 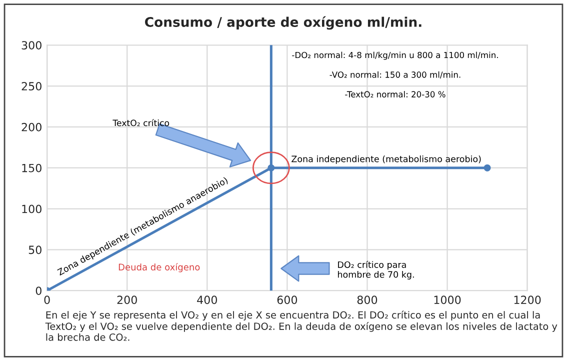 I want to click on annotation: DO₂ crítico para hombre de 70 kg., so click(x=376, y=270).